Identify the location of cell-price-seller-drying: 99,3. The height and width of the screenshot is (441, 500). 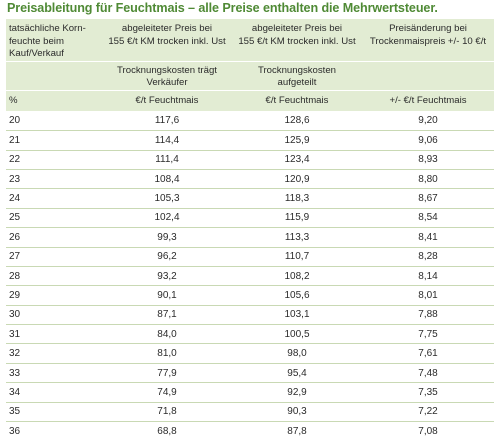
(167, 237).